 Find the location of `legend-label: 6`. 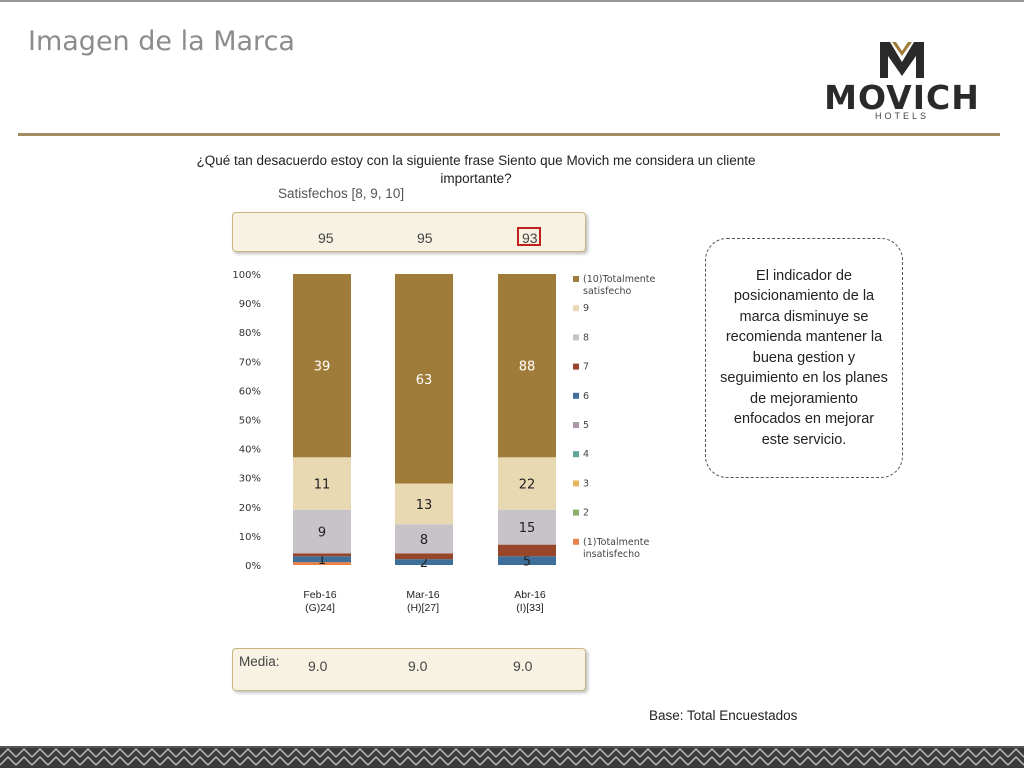

legend-label: 6 is located at coordinates (586, 396).